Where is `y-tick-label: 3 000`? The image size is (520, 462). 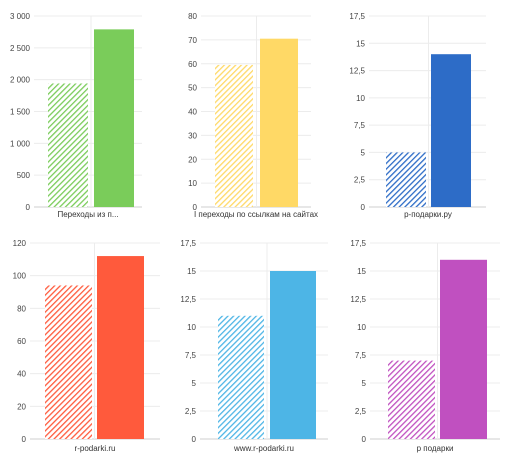
y-tick-label: 3 000 is located at coordinates (20, 16).